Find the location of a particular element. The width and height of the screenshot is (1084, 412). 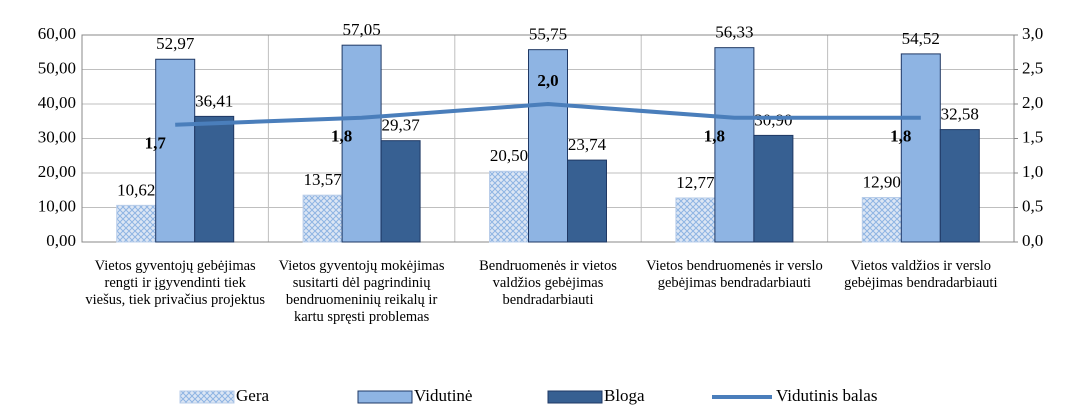

y2-tick-label: 0,0 is located at coordinates (1032, 240).